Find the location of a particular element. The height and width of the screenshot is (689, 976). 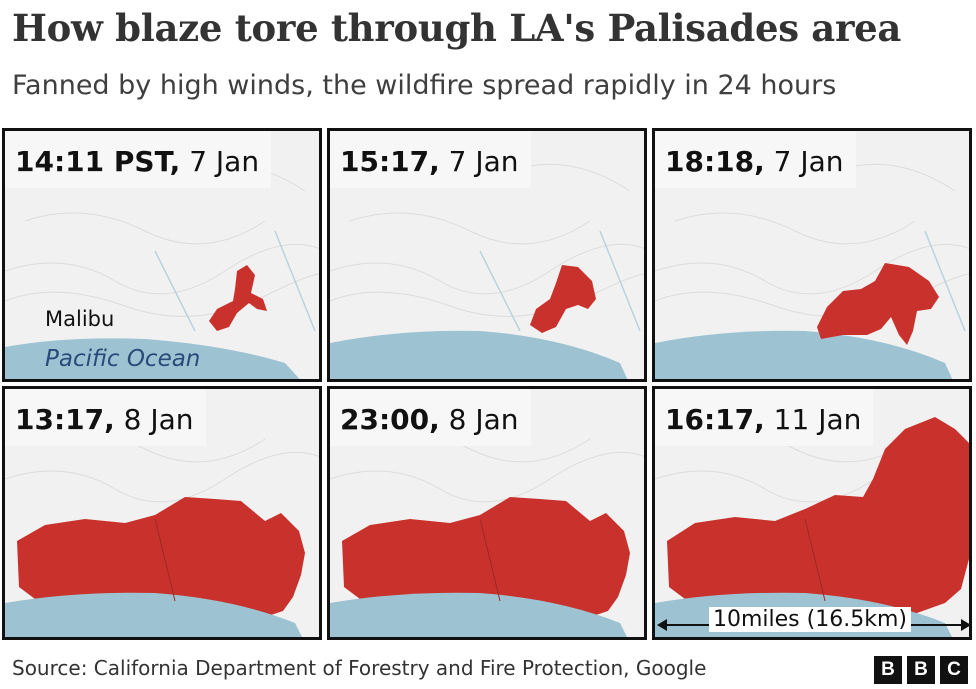

time: 14:11 PST, is located at coordinates (98, 161).